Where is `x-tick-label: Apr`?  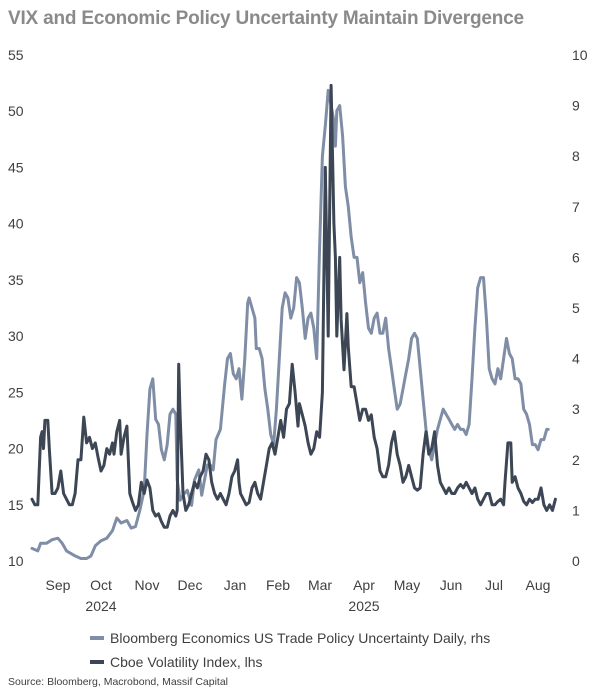
x-tick-label: Apr is located at coordinates (364, 585).